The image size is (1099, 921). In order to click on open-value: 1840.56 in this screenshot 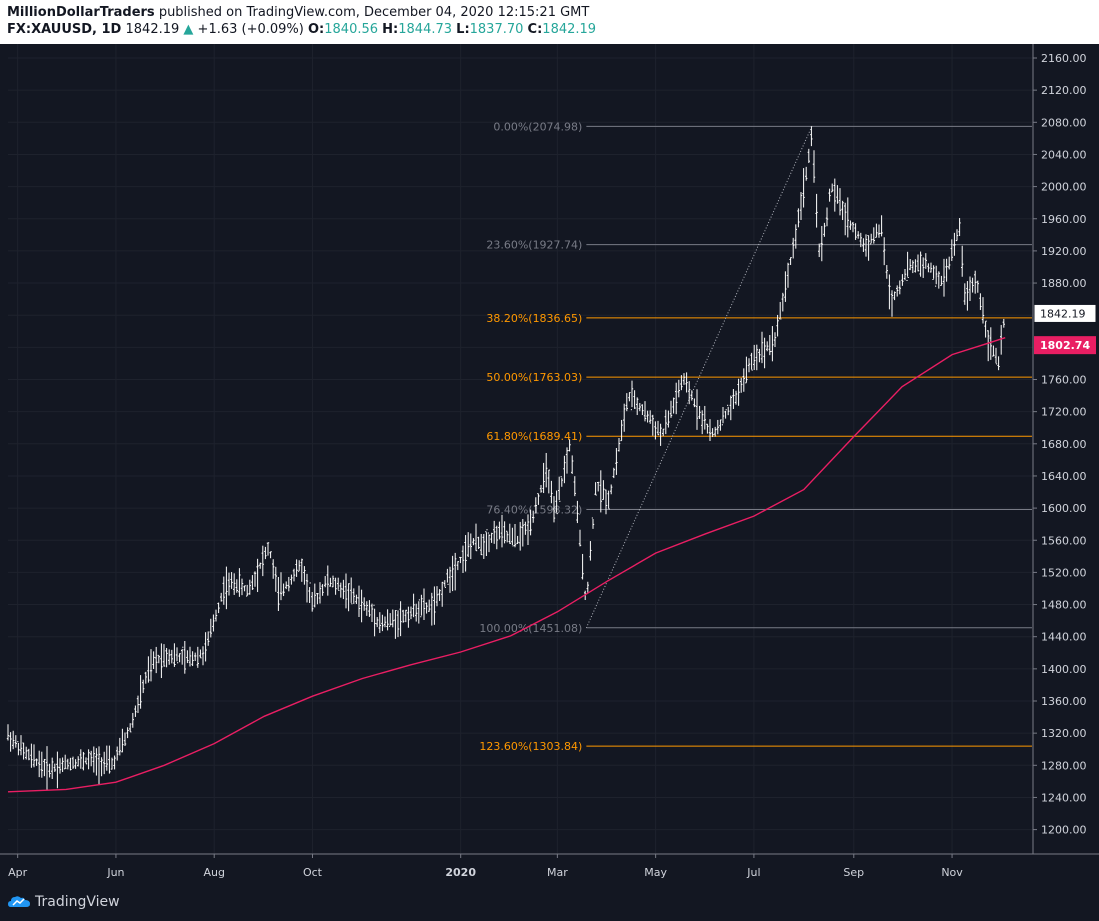, I will do `click(351, 29)`.